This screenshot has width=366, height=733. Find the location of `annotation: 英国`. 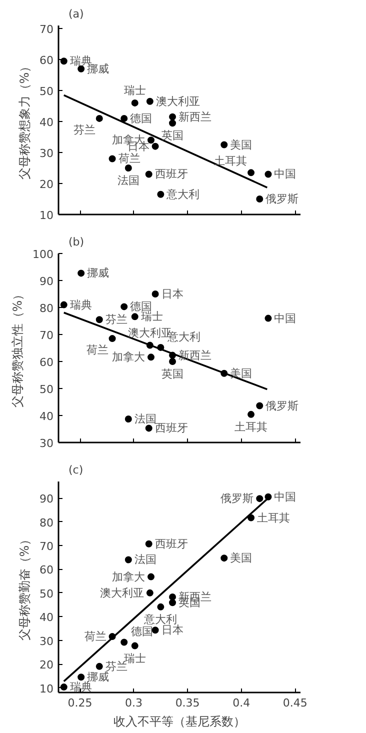

annotation: 英国 is located at coordinates (173, 135).